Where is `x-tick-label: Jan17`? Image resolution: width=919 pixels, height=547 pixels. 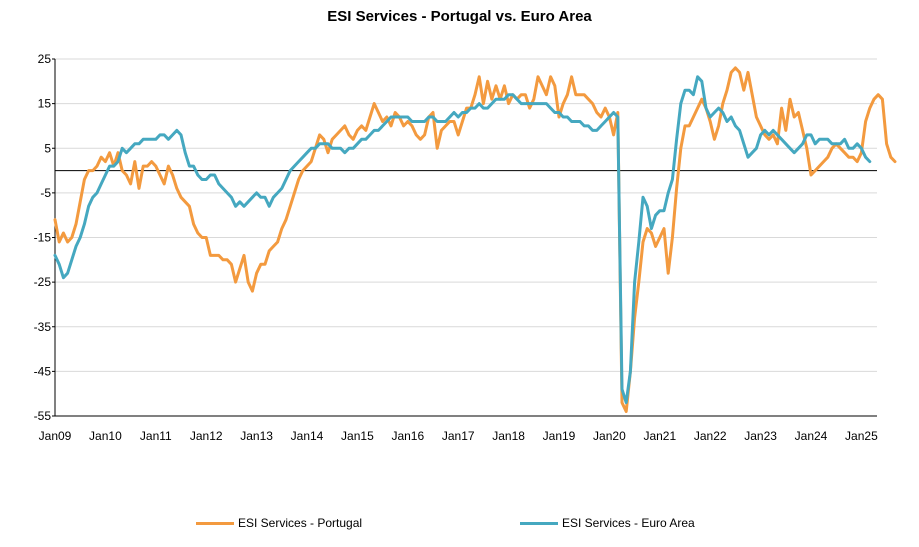
x-tick-label: Jan17 is located at coordinates (458, 436).